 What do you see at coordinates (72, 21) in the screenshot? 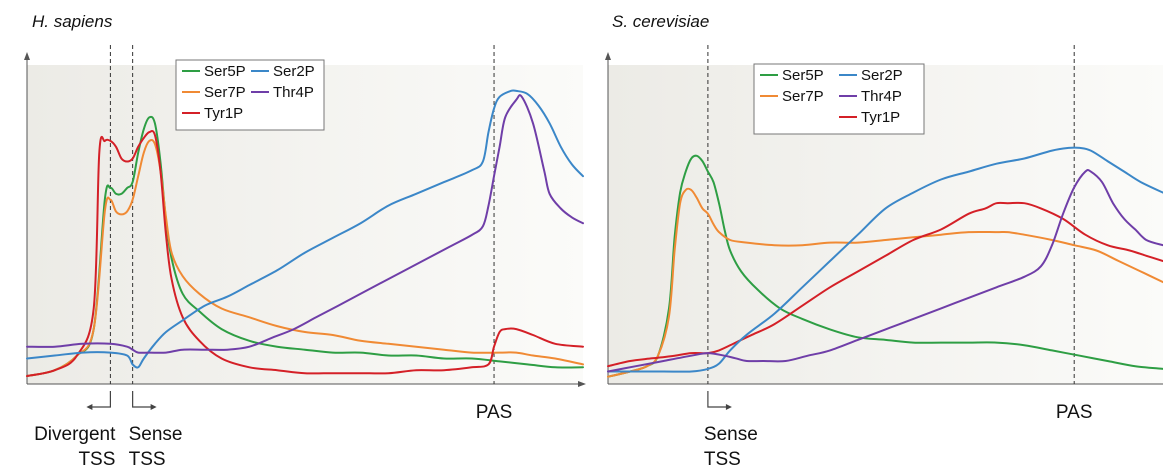
I see `panel-title: H. sapiens` at bounding box center [72, 21].